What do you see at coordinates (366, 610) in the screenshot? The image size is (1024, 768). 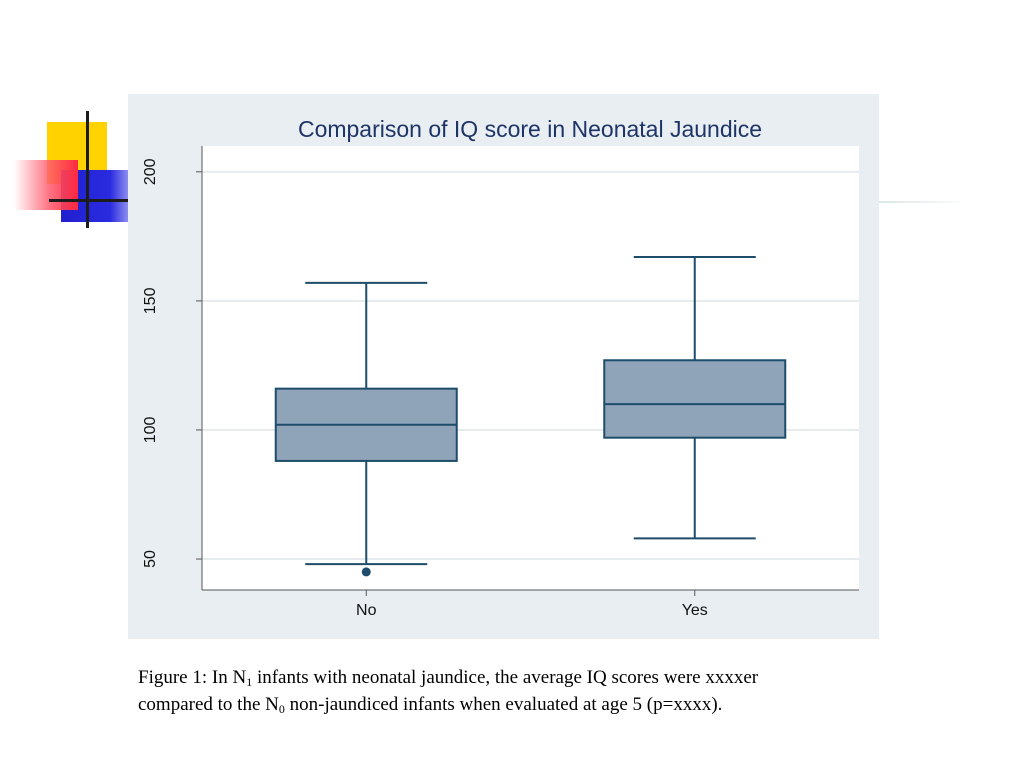 I see `x-tick-label-no: No` at bounding box center [366, 610].